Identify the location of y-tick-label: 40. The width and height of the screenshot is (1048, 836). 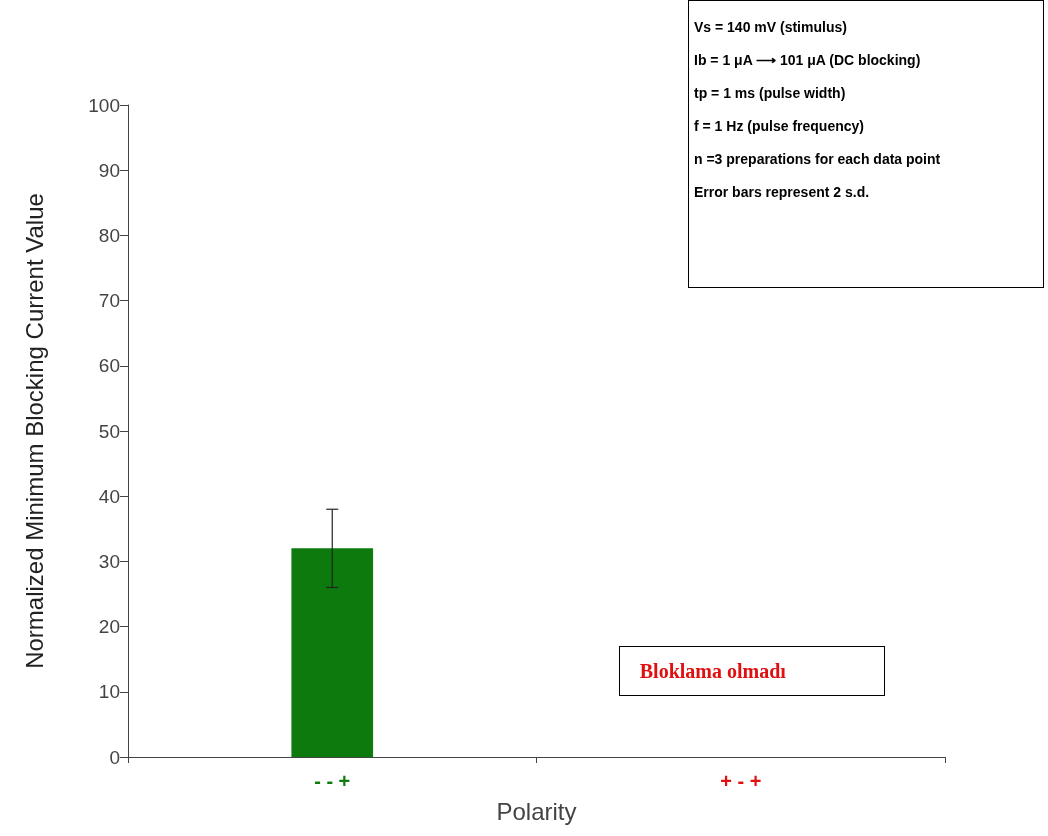
(109, 496).